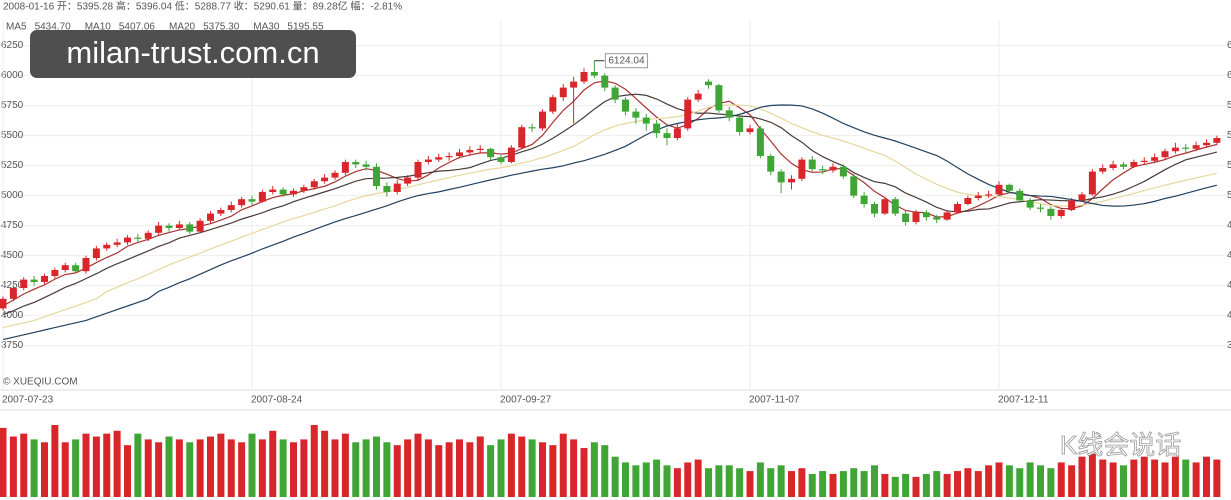 Image resolution: width=1231 pixels, height=500 pixels. Describe the element at coordinates (28, 400) in the screenshot. I see `x-tick-label: 2007-07-23` at that location.